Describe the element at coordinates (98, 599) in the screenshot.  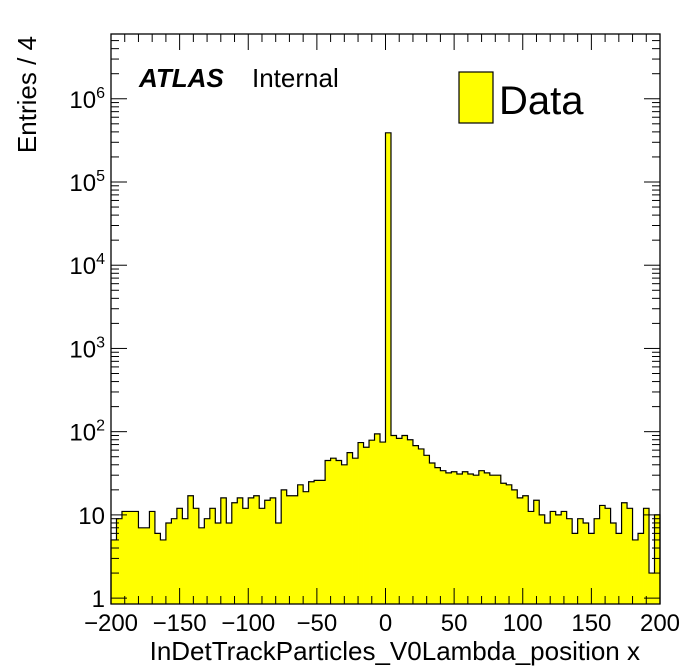
I see `y-tick-label: 1` at that location.